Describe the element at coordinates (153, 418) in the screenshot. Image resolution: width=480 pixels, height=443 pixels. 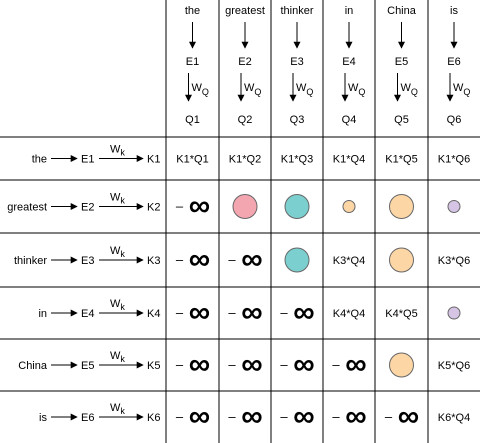
I see `row-key: K6` at that location.